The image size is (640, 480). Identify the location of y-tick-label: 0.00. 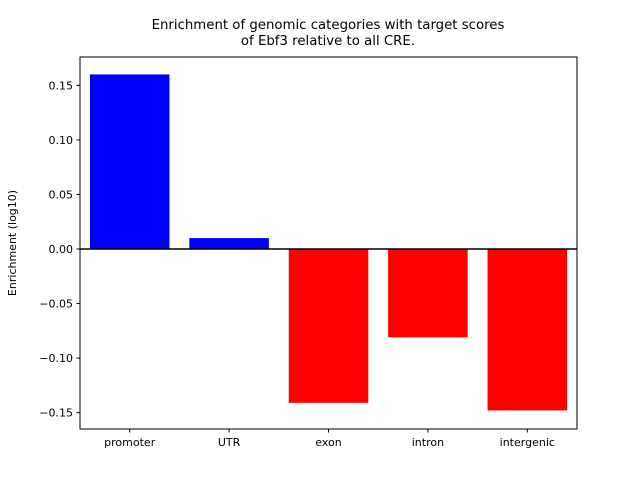
(61, 249).